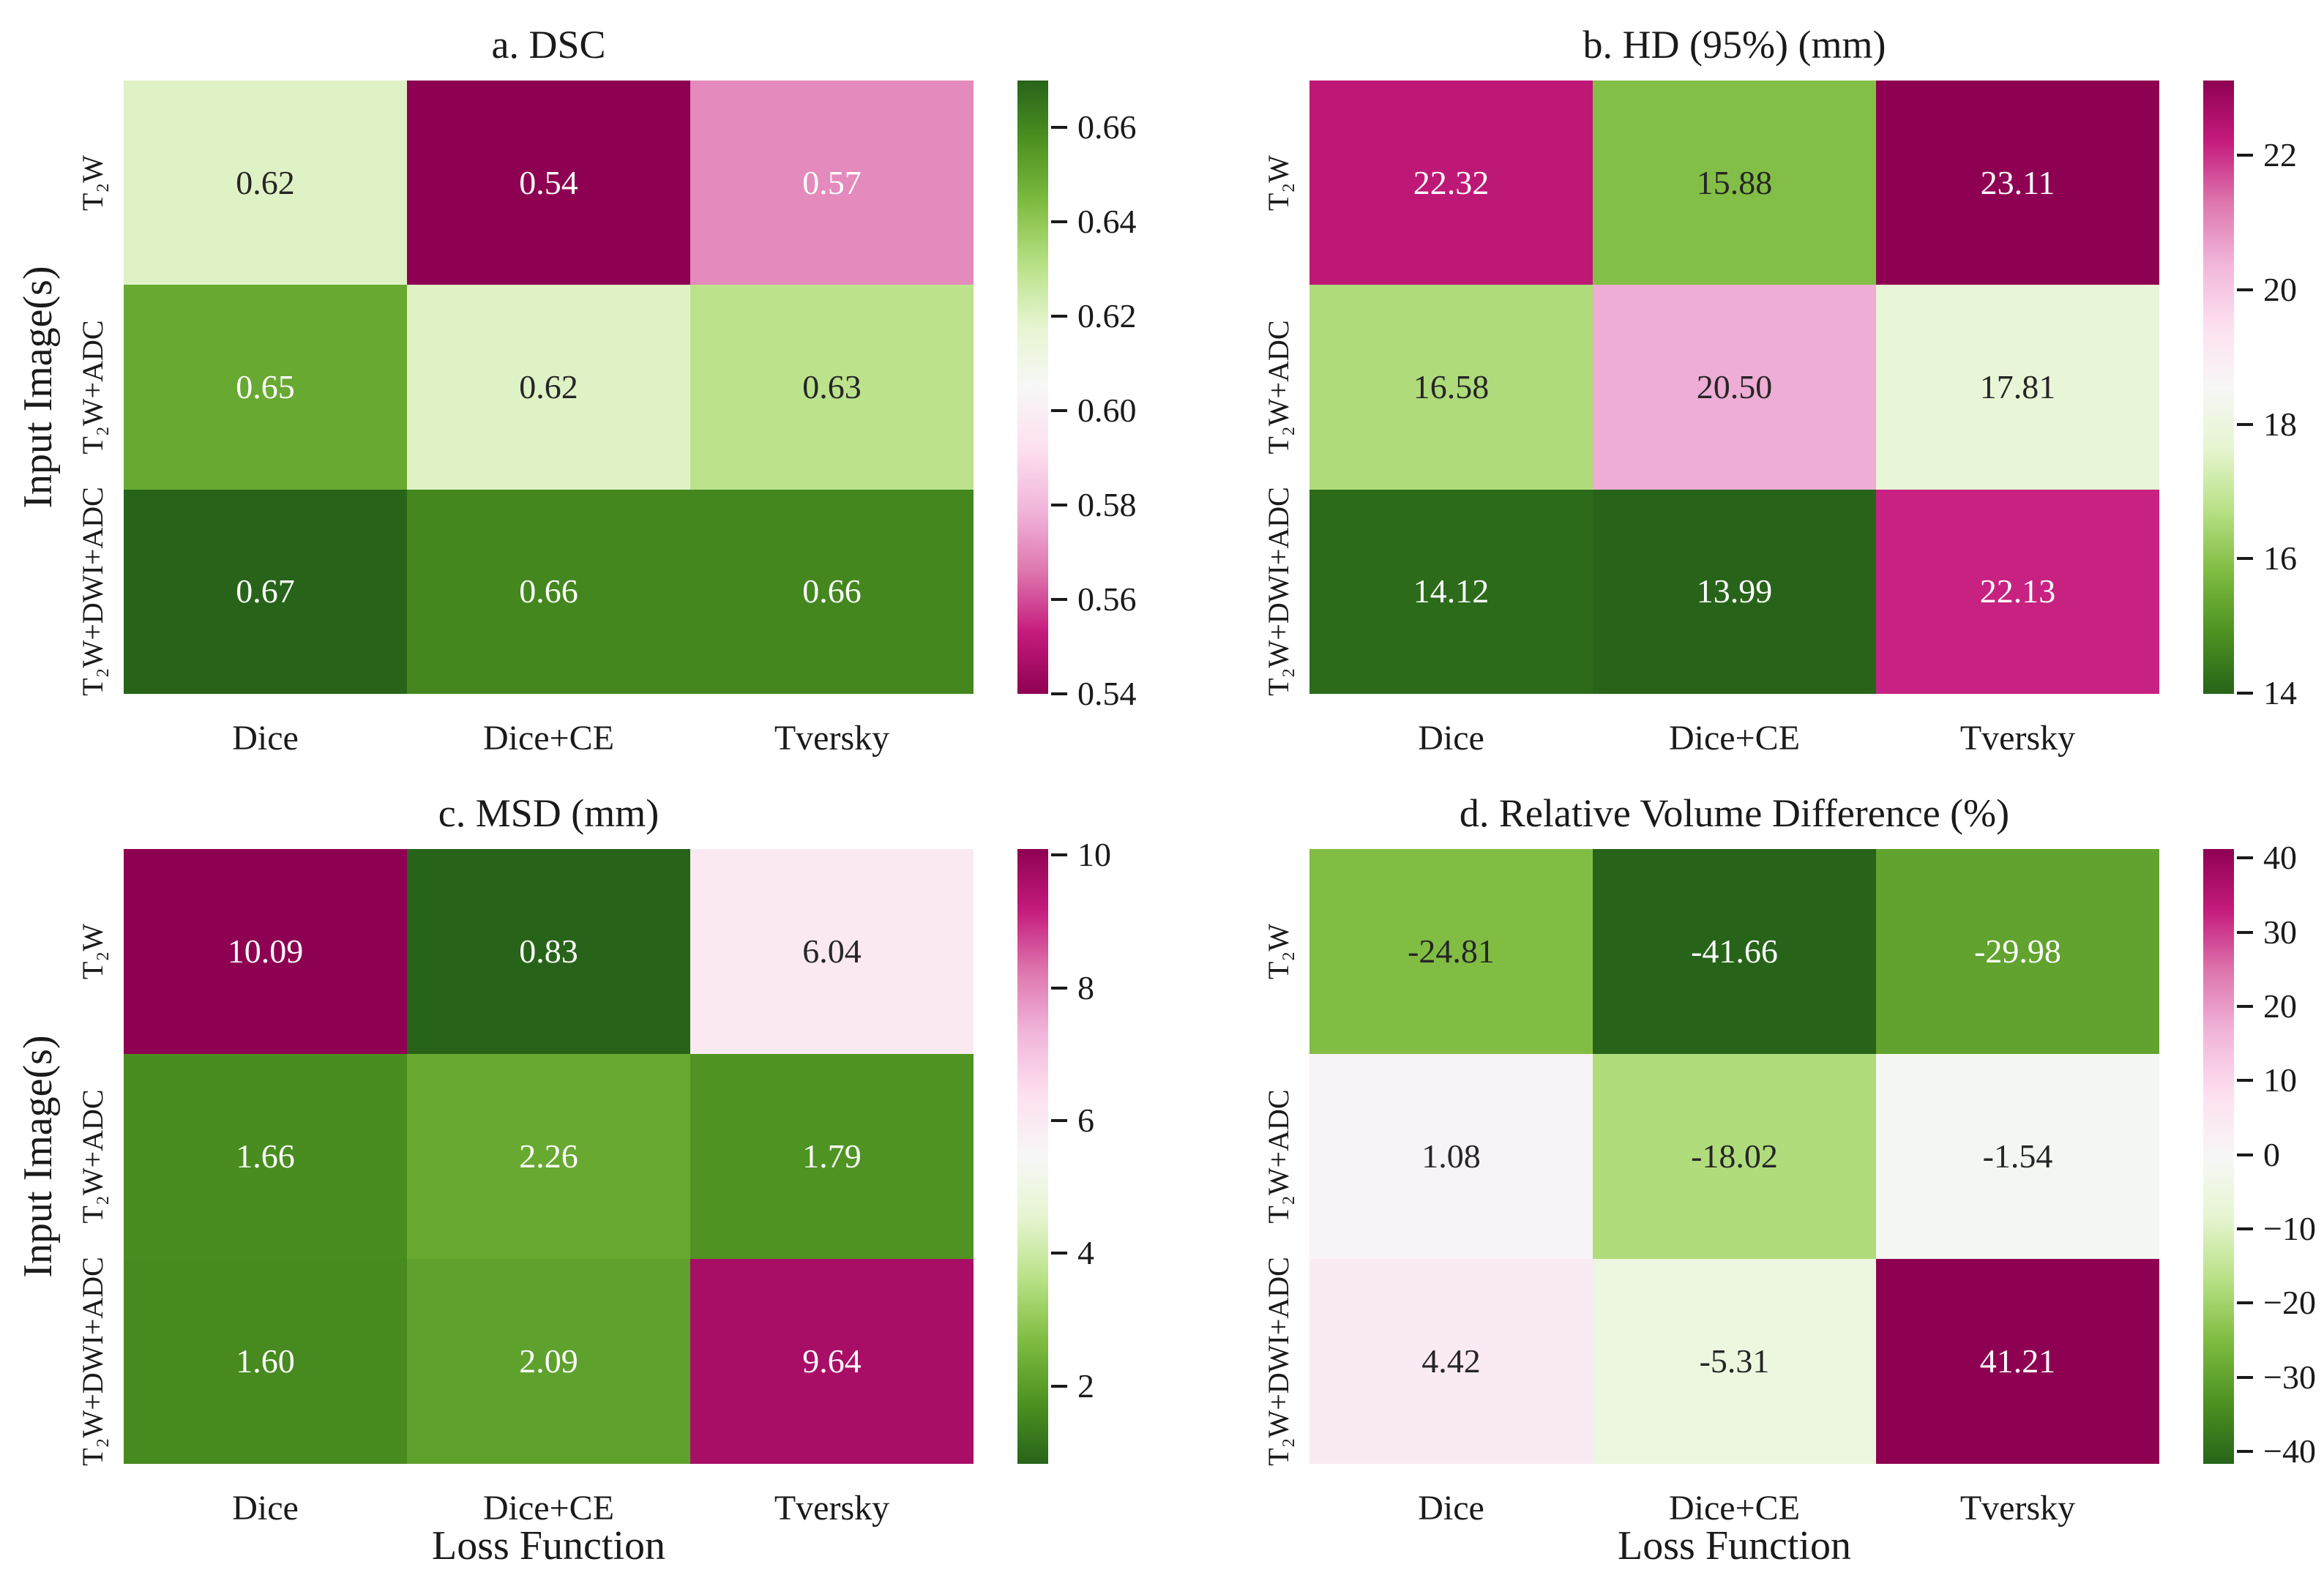 The image size is (2324, 1589). What do you see at coordinates (832, 591) in the screenshot?
I see `heatmap-cell-a-r3c3: 0.66` at bounding box center [832, 591].